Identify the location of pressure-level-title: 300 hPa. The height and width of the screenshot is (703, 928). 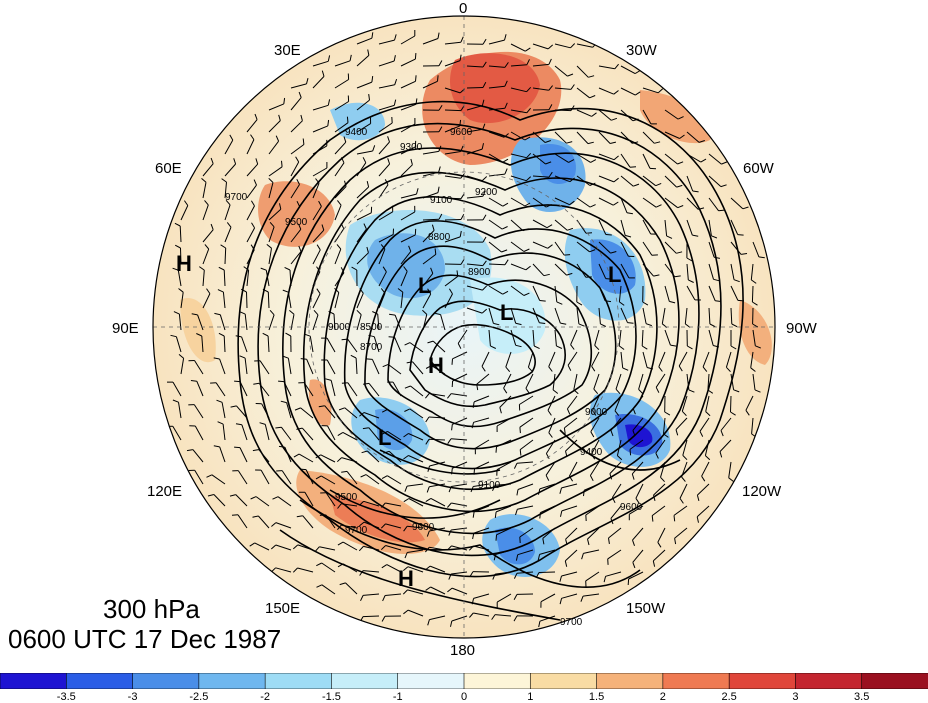
(151, 609).